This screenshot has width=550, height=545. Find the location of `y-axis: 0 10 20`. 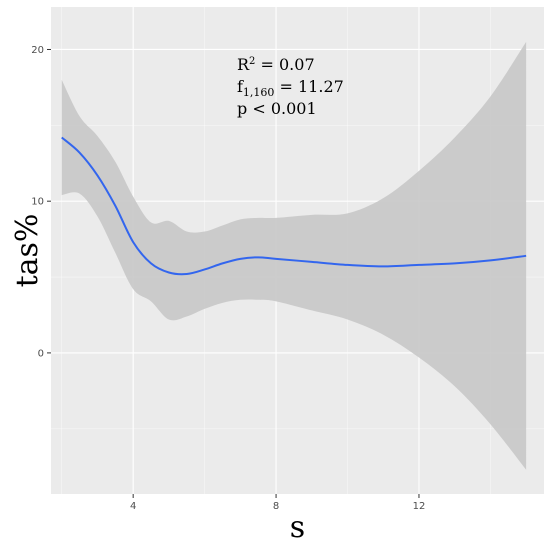

y-axis: 0 10 20 is located at coordinates (41, 202).